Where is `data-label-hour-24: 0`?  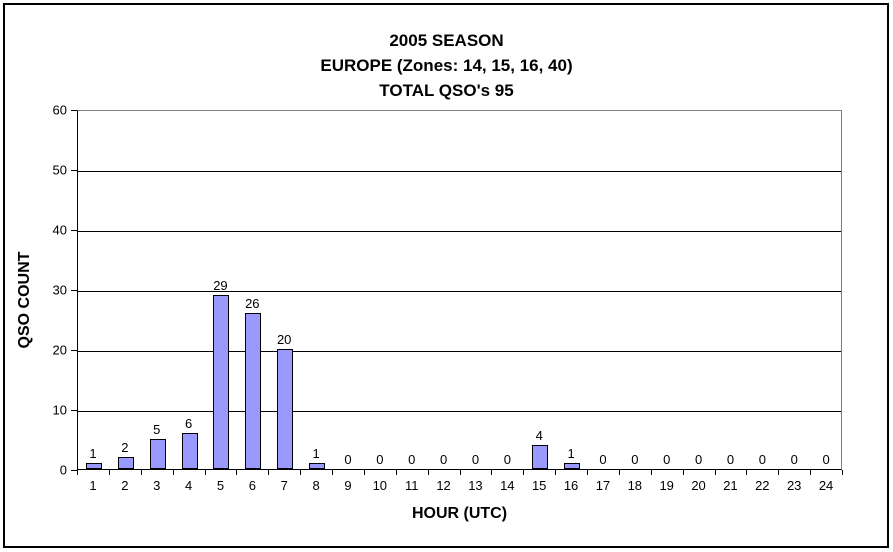 data-label-hour-24: 0 is located at coordinates (826, 459).